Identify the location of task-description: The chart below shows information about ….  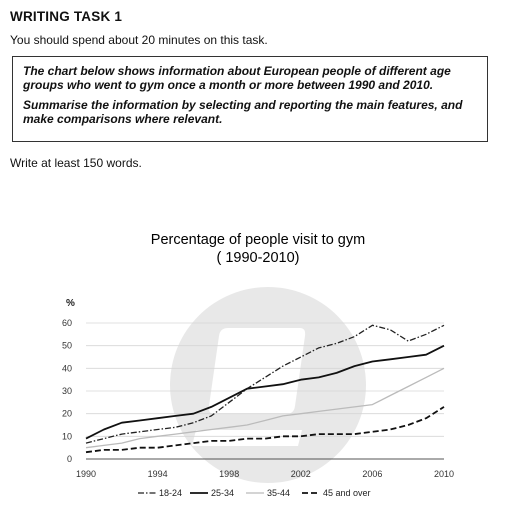
(237, 78).